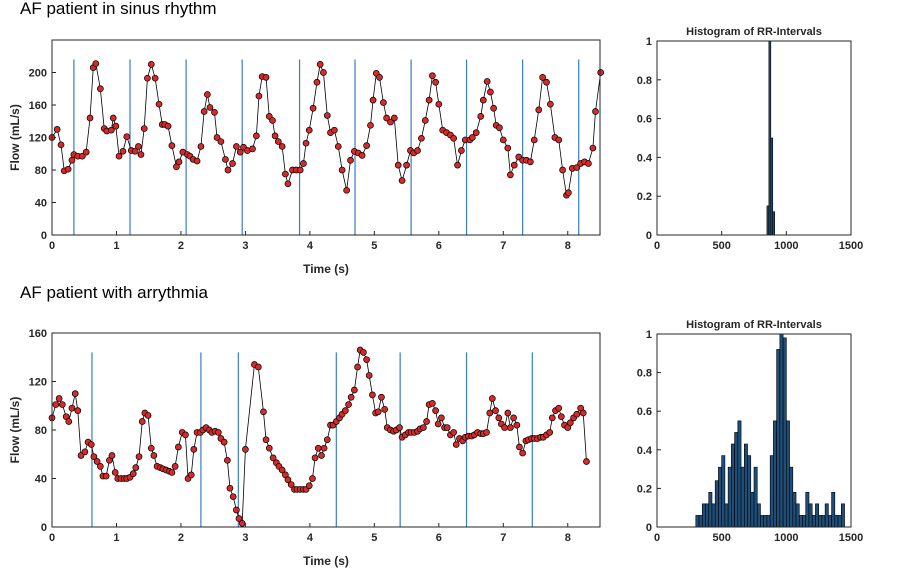 The width and height of the screenshot is (910, 575). I want to click on x-tick-label: 7, so click(503, 246).